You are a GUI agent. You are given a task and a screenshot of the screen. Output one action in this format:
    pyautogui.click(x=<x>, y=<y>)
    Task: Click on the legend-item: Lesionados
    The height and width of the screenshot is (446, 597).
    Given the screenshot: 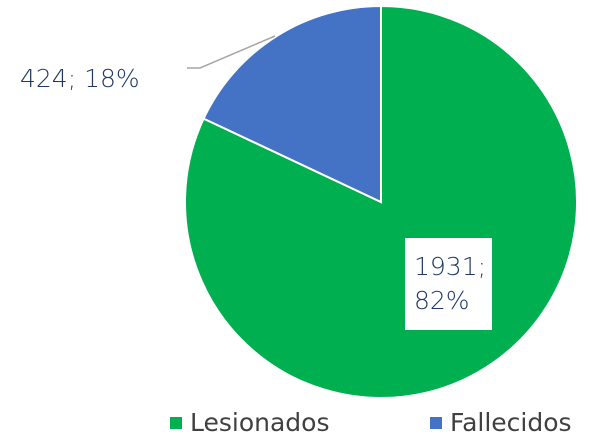 What is the action you would take?
    pyautogui.click(x=250, y=422)
    